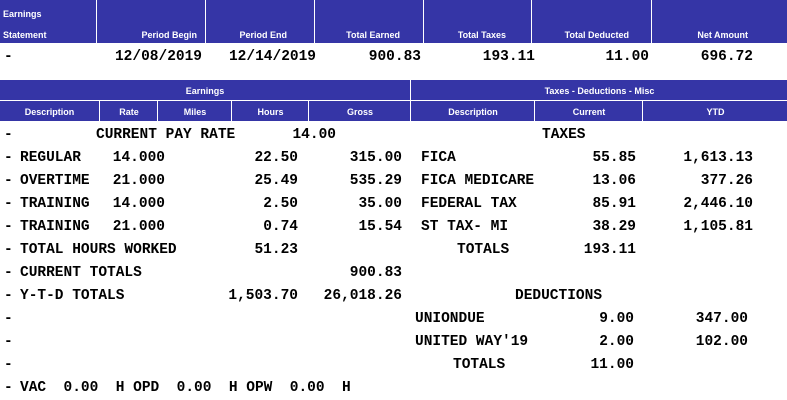 This screenshot has width=787, height=400. What do you see at coordinates (614, 204) in the screenshot?
I see `tax-current: 85.91` at bounding box center [614, 204].